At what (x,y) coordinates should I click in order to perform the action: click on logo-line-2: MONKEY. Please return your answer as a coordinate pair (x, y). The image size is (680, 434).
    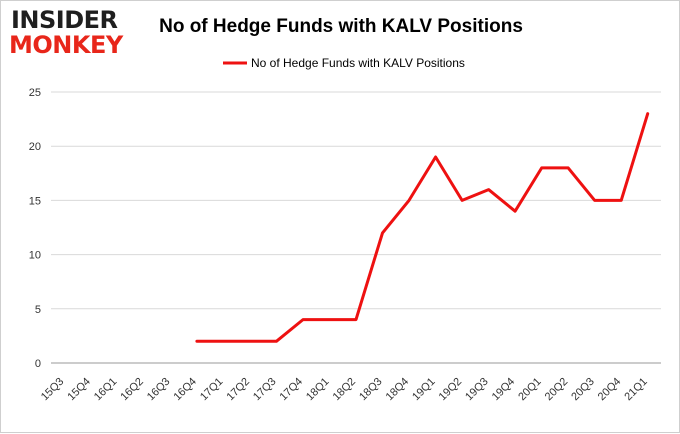
    Looking at the image, I should click on (66, 45).